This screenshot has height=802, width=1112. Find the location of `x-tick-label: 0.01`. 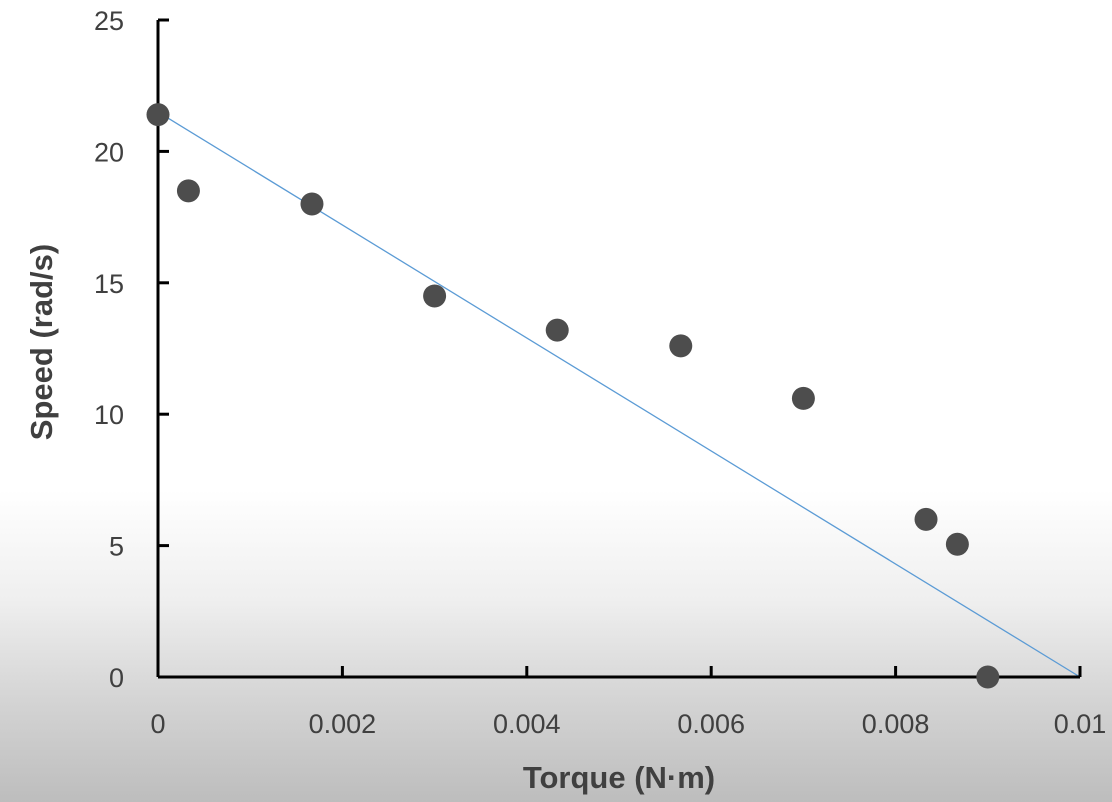

x-tick-label: 0.01 is located at coordinates (1080, 724).